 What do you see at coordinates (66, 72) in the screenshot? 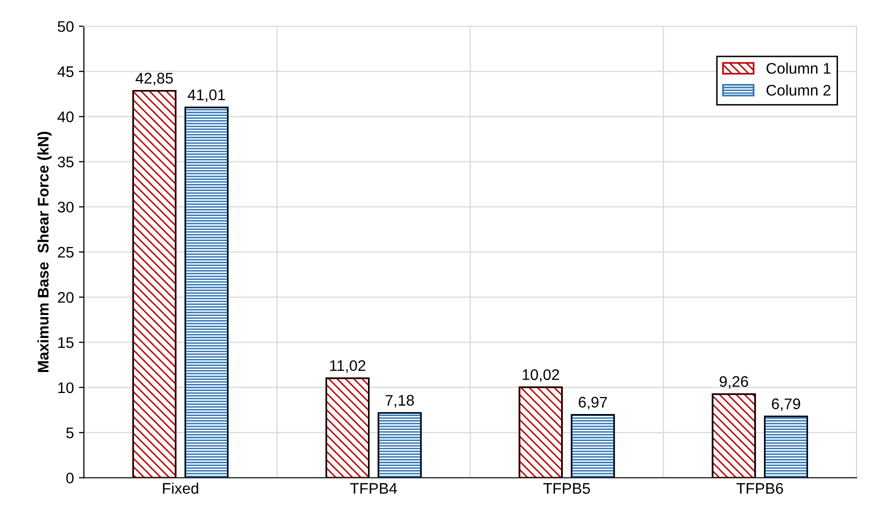
I see `y-tick-label: 45` at bounding box center [66, 72].